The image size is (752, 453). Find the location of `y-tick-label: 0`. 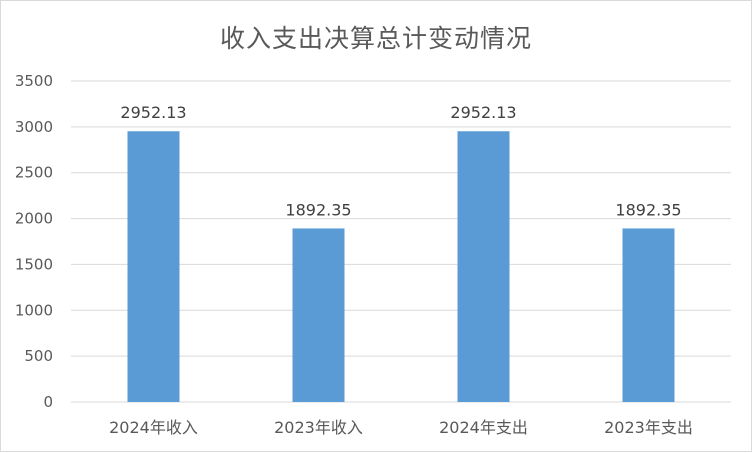

y-tick-label: 0 is located at coordinates (48, 402).